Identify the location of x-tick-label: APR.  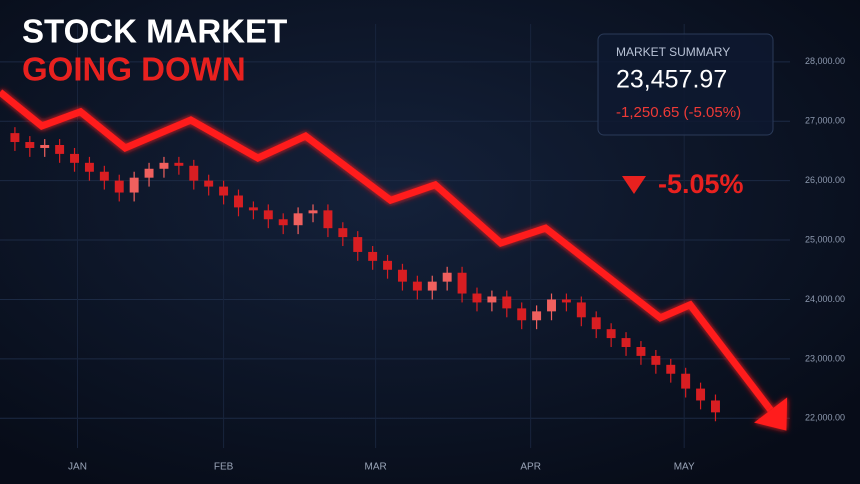
(530, 467).